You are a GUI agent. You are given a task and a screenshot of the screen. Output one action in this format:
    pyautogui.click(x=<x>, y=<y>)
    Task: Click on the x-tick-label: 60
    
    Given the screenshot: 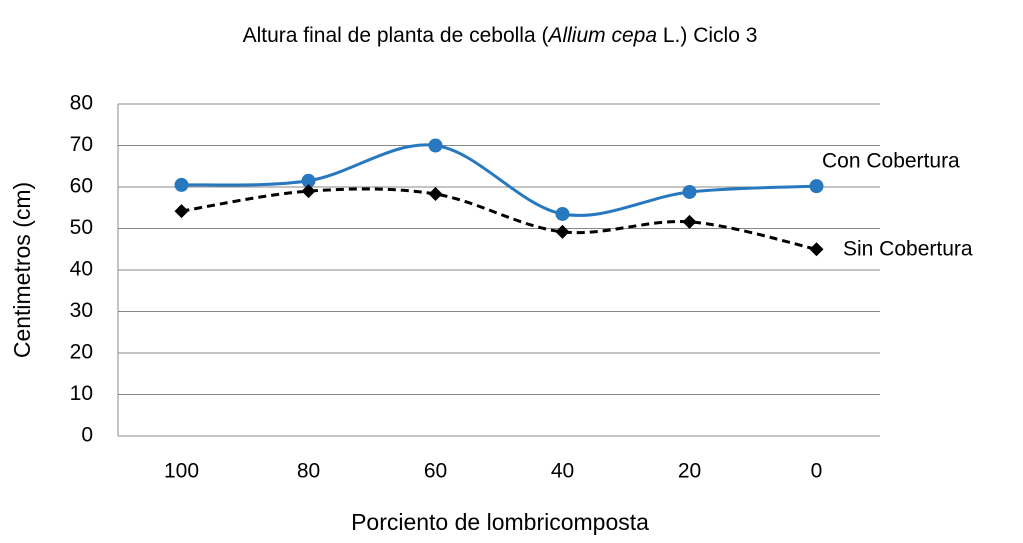 What is the action you would take?
    pyautogui.click(x=435, y=471)
    